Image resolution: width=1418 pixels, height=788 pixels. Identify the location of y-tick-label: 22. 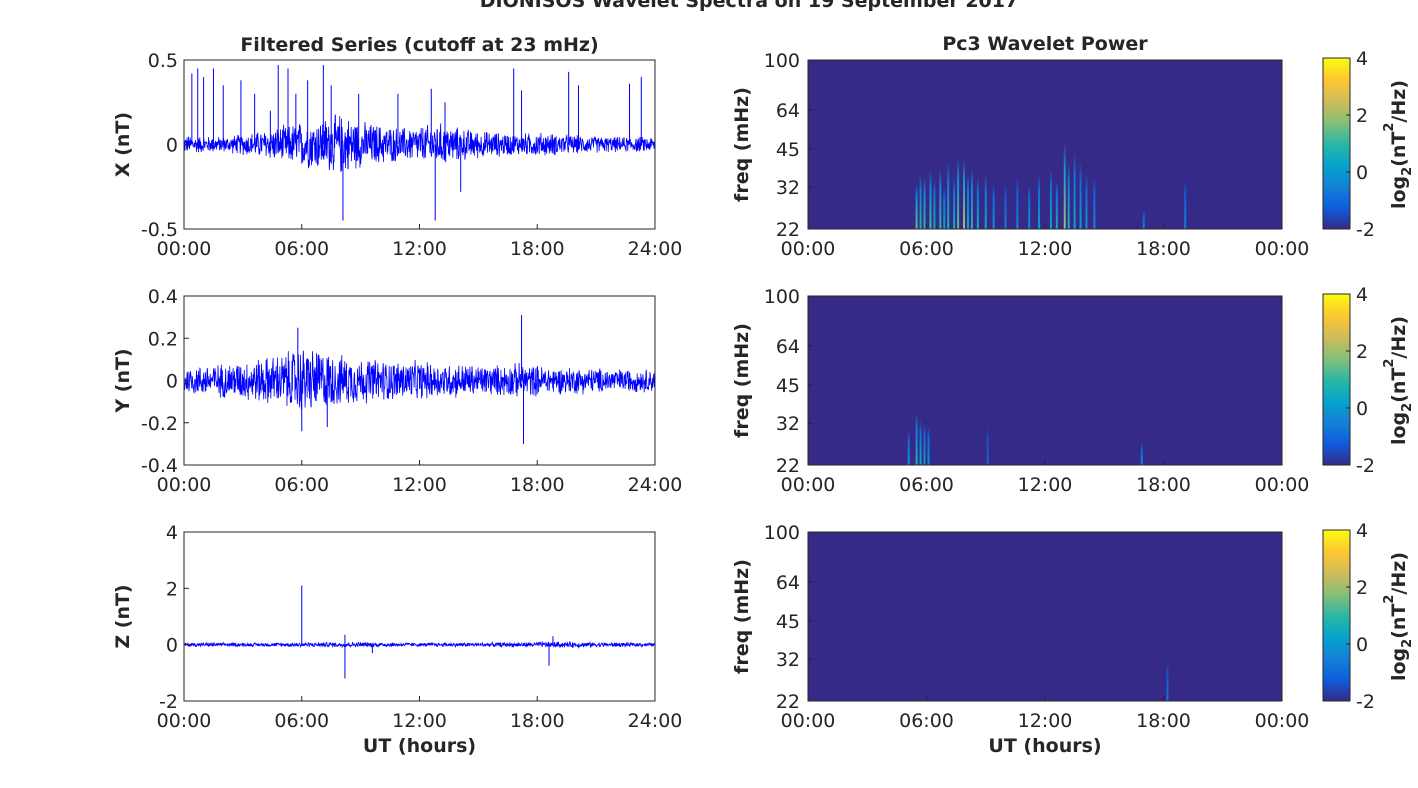
(788, 702).